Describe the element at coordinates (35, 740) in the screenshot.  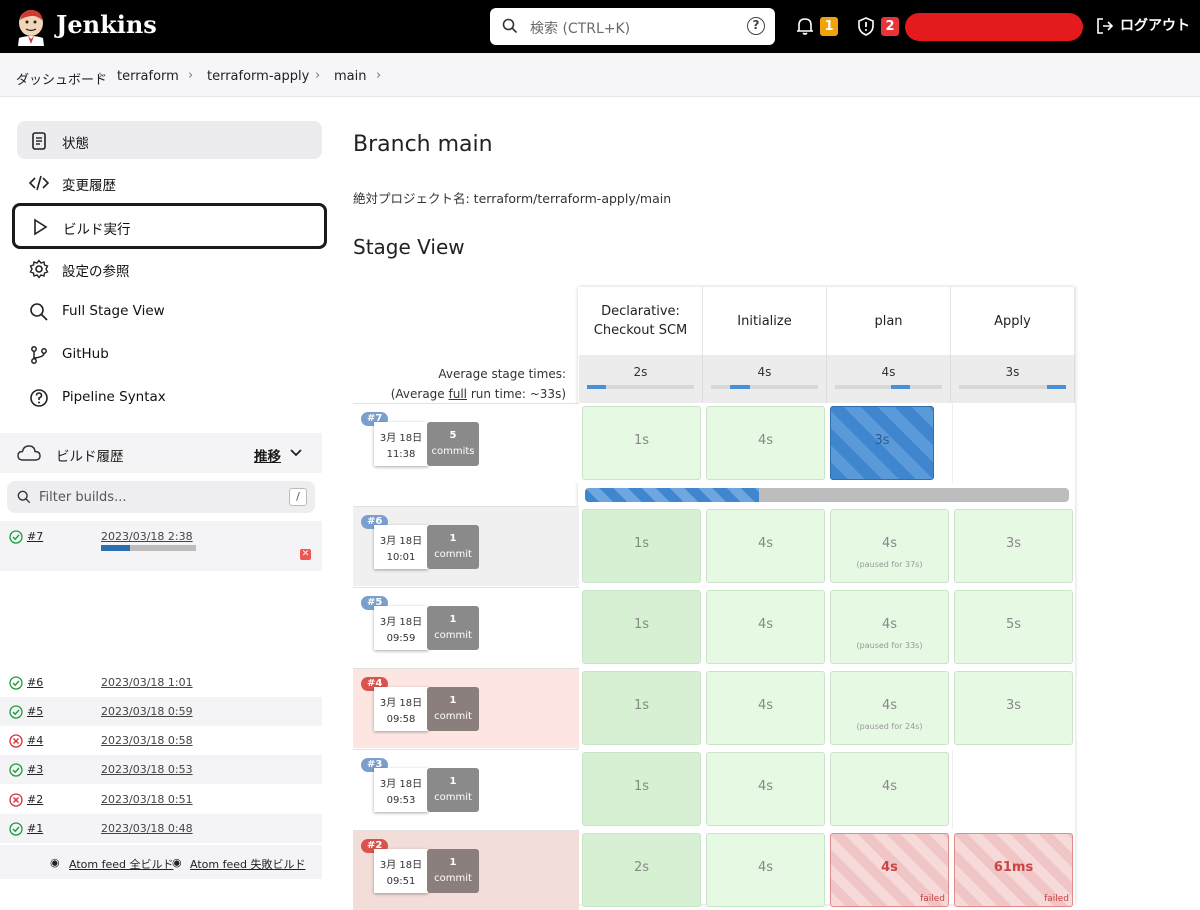
I see `build-number-link: #4` at that location.